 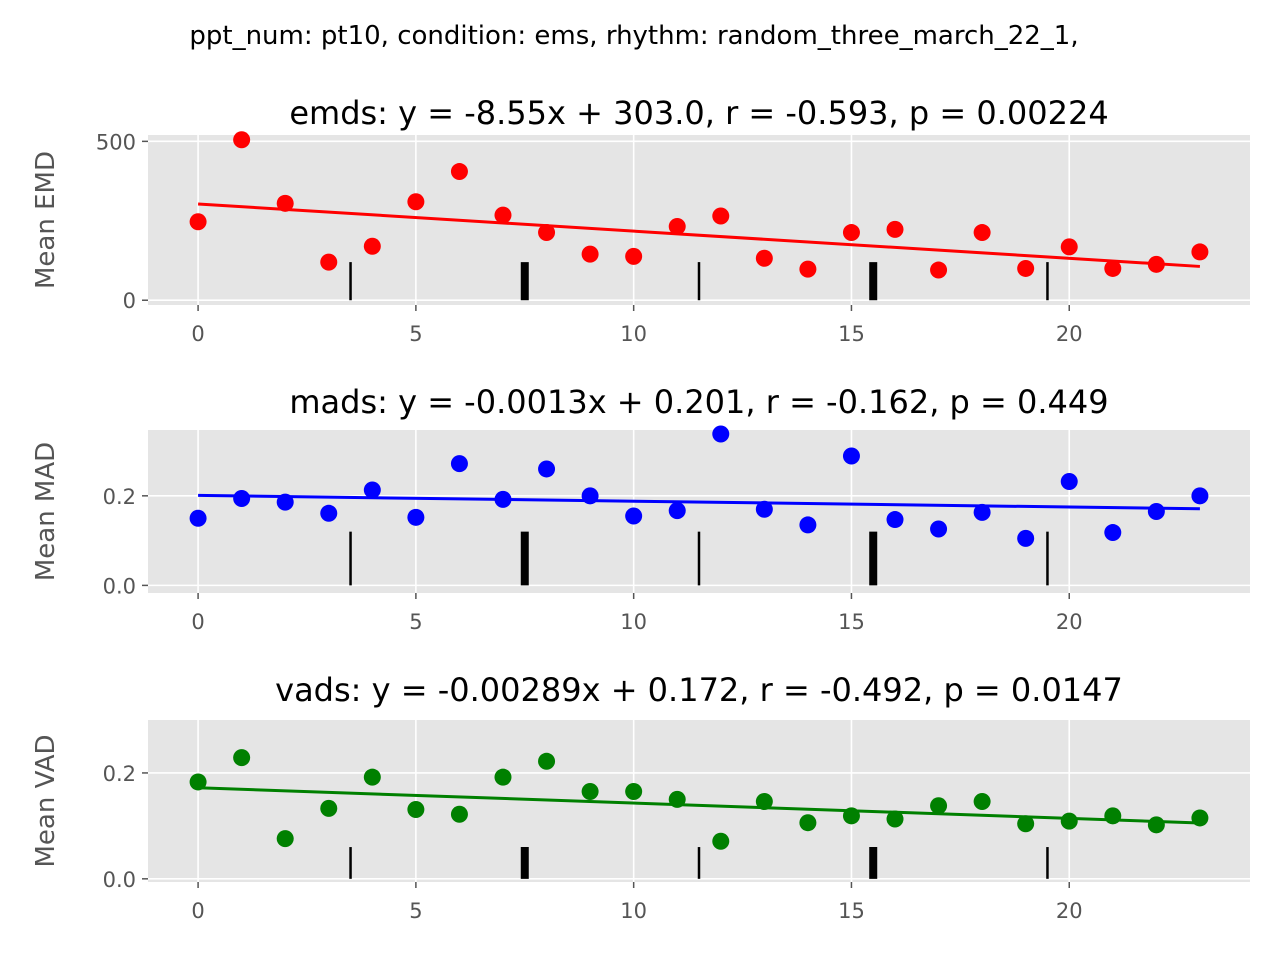 What do you see at coordinates (46, 220) in the screenshot?
I see `y-axis-label: Mean EMD` at bounding box center [46, 220].